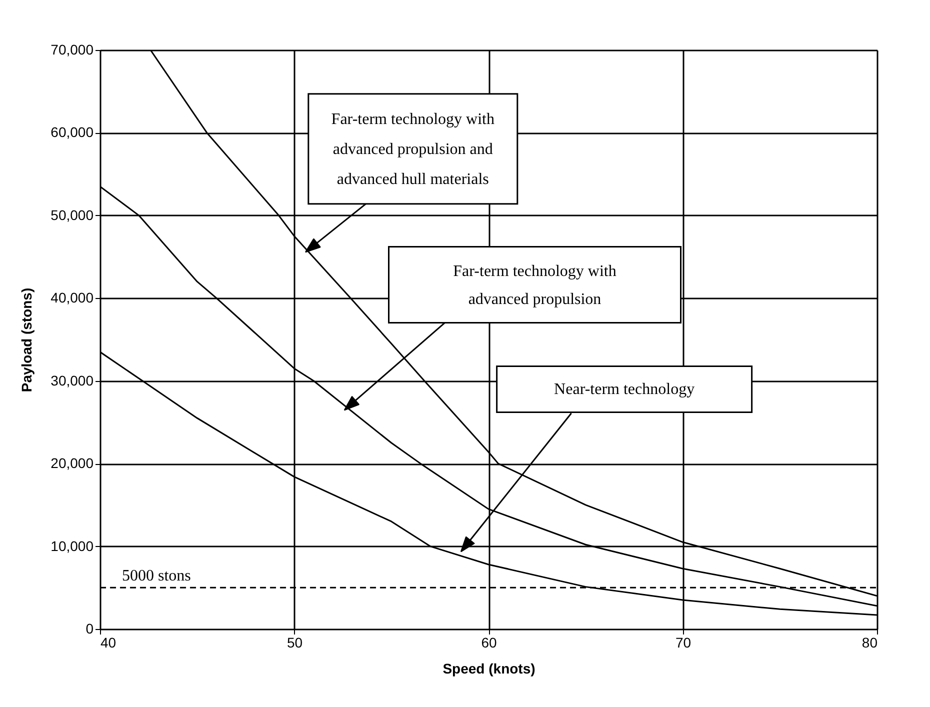  I want to click on y-tick-label: 10,000, so click(72, 546).